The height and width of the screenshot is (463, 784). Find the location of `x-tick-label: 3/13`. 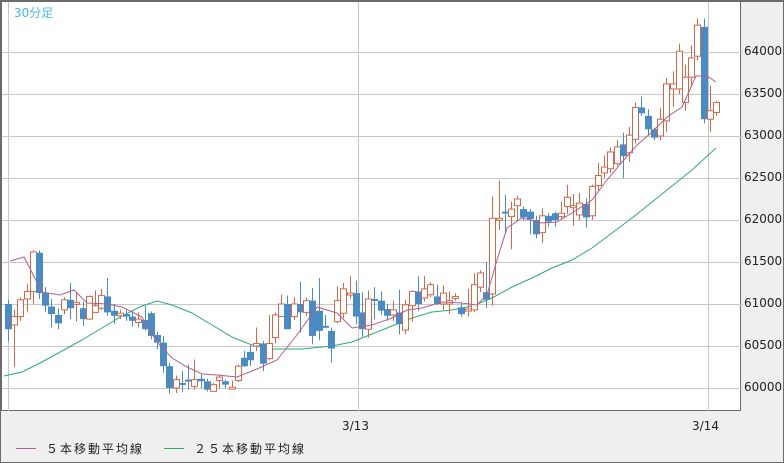

x-tick-label: 3/13 is located at coordinates (355, 426).